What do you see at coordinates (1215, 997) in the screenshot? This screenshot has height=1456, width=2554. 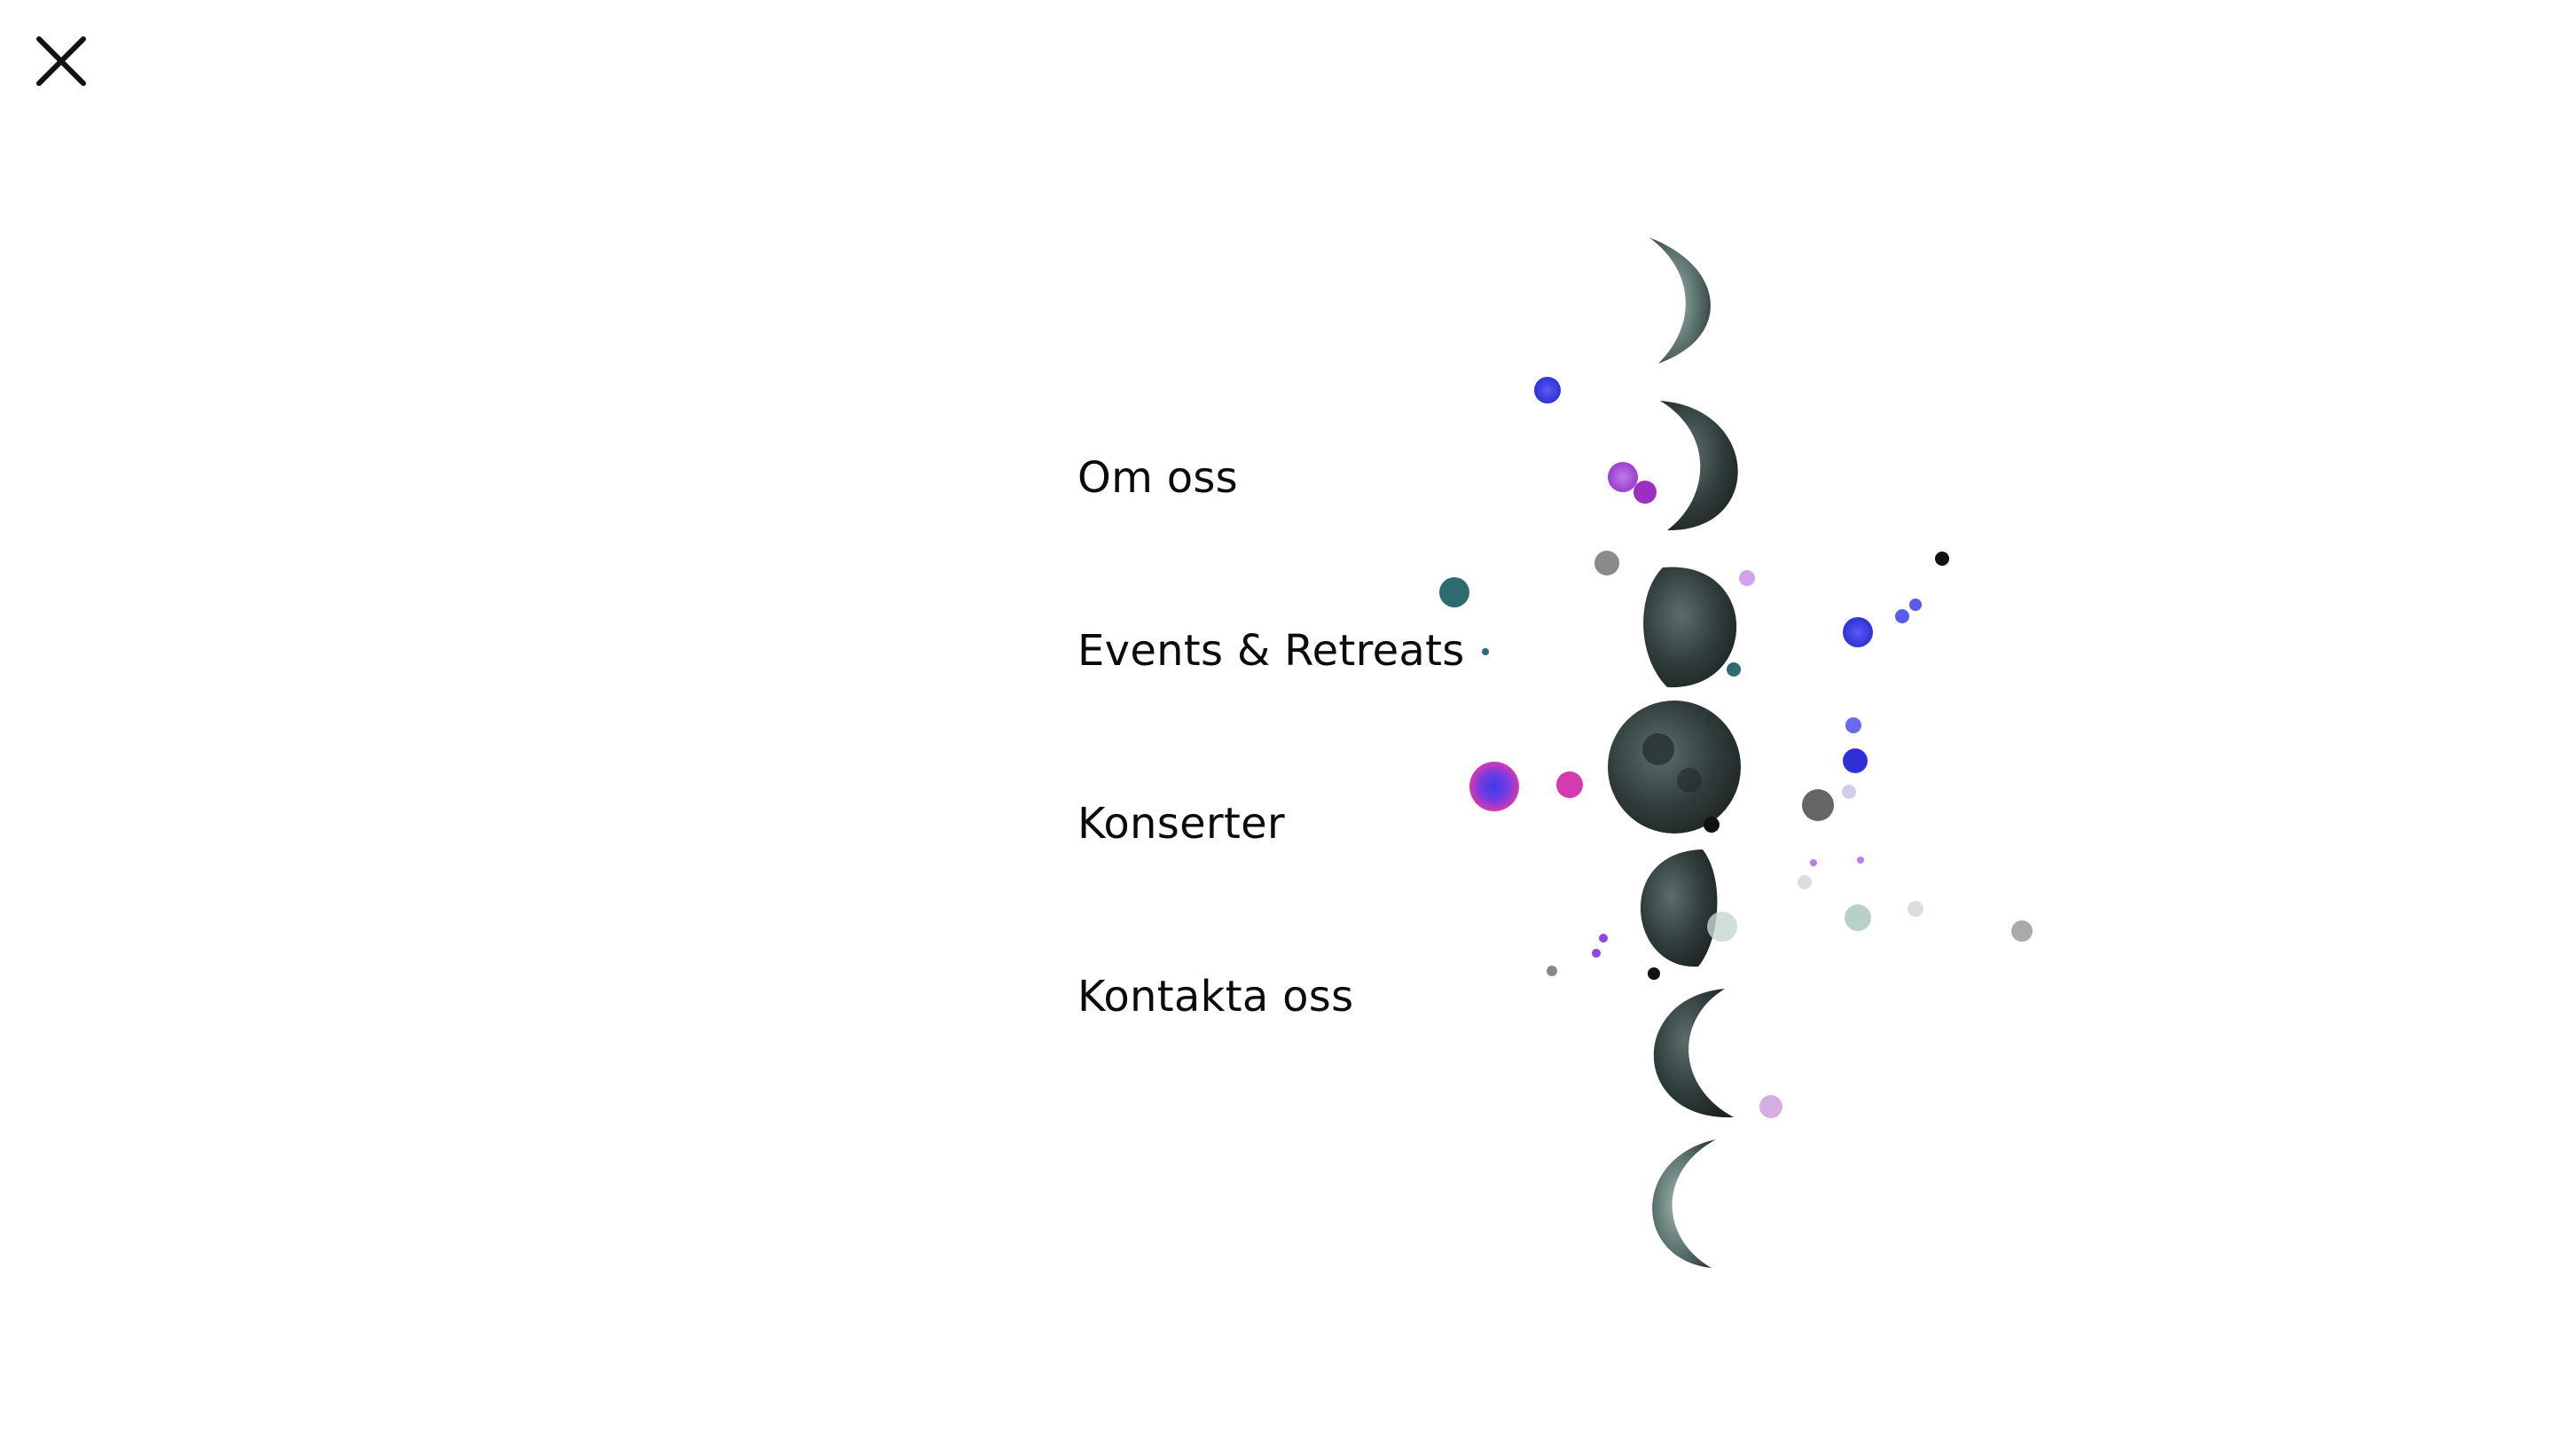 I see `menu-item-kontakta-oss: Kontakta oss` at bounding box center [1215, 997].